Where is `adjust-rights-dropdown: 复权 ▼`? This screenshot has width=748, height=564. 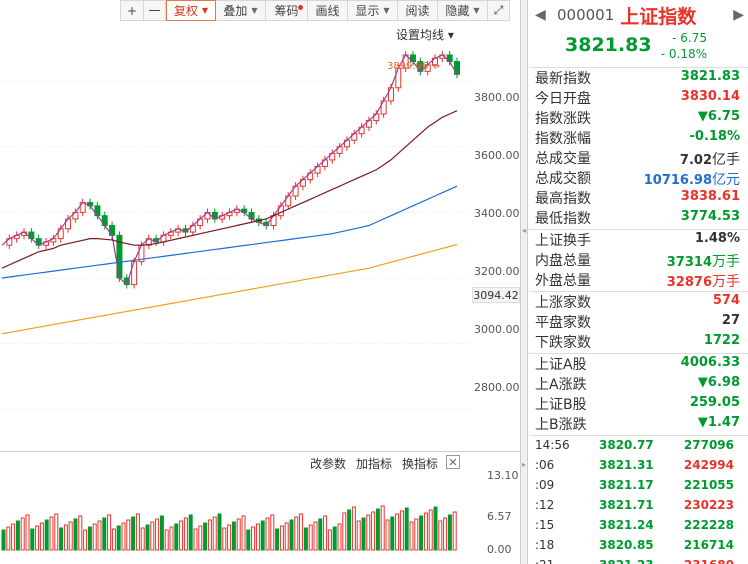 adjust-rights-dropdown: 复权 ▼ is located at coordinates (191, 10).